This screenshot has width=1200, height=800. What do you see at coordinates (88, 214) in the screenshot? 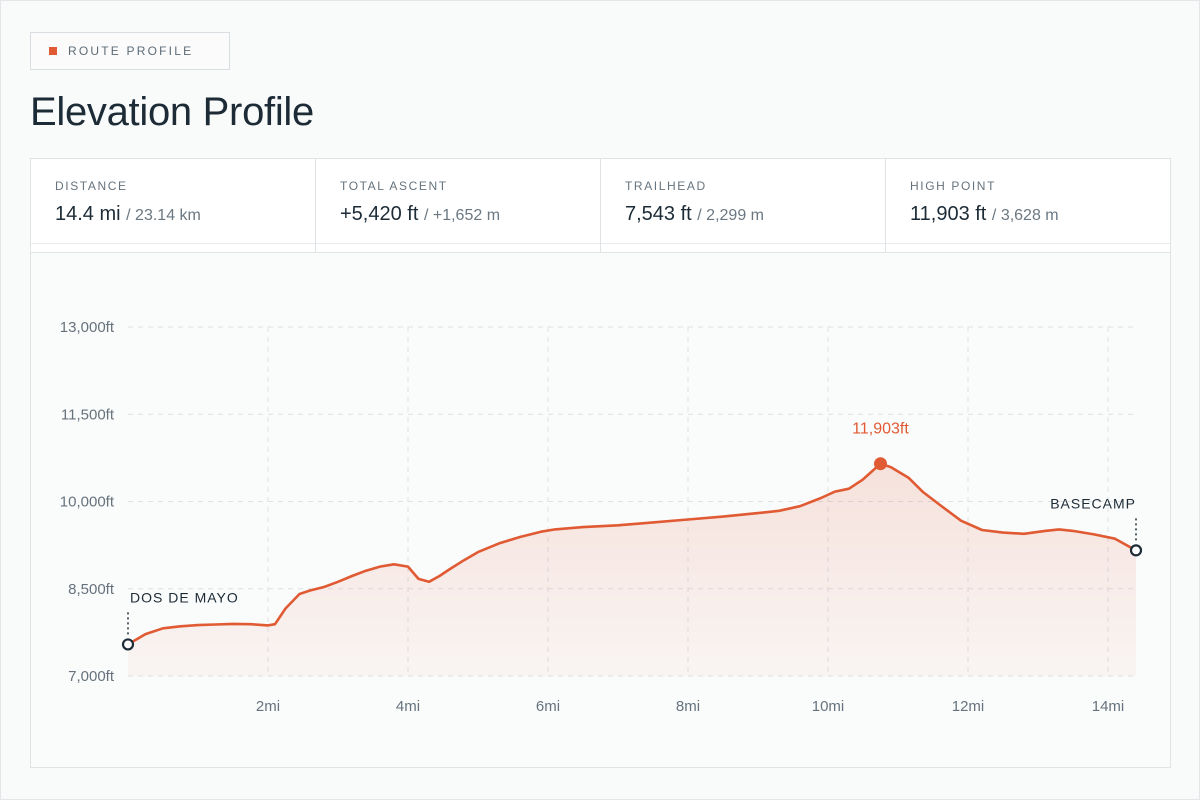
I see `stat-value: 14.4 mi` at bounding box center [88, 214].